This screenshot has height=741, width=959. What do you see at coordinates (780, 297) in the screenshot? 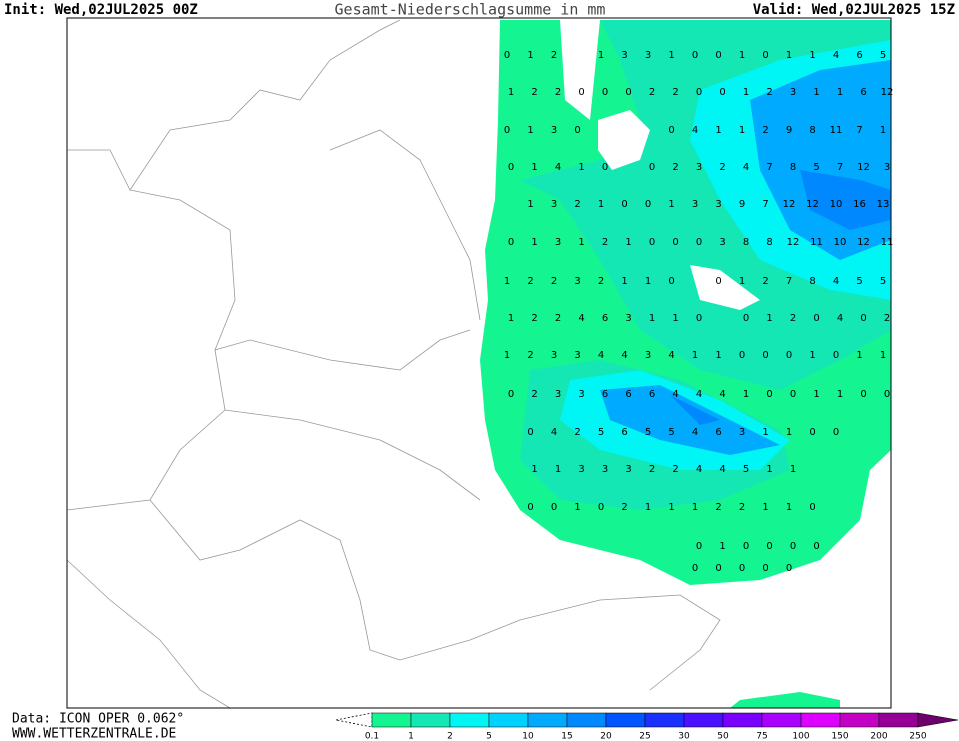
I see `precip-area` at bounding box center [780, 297].